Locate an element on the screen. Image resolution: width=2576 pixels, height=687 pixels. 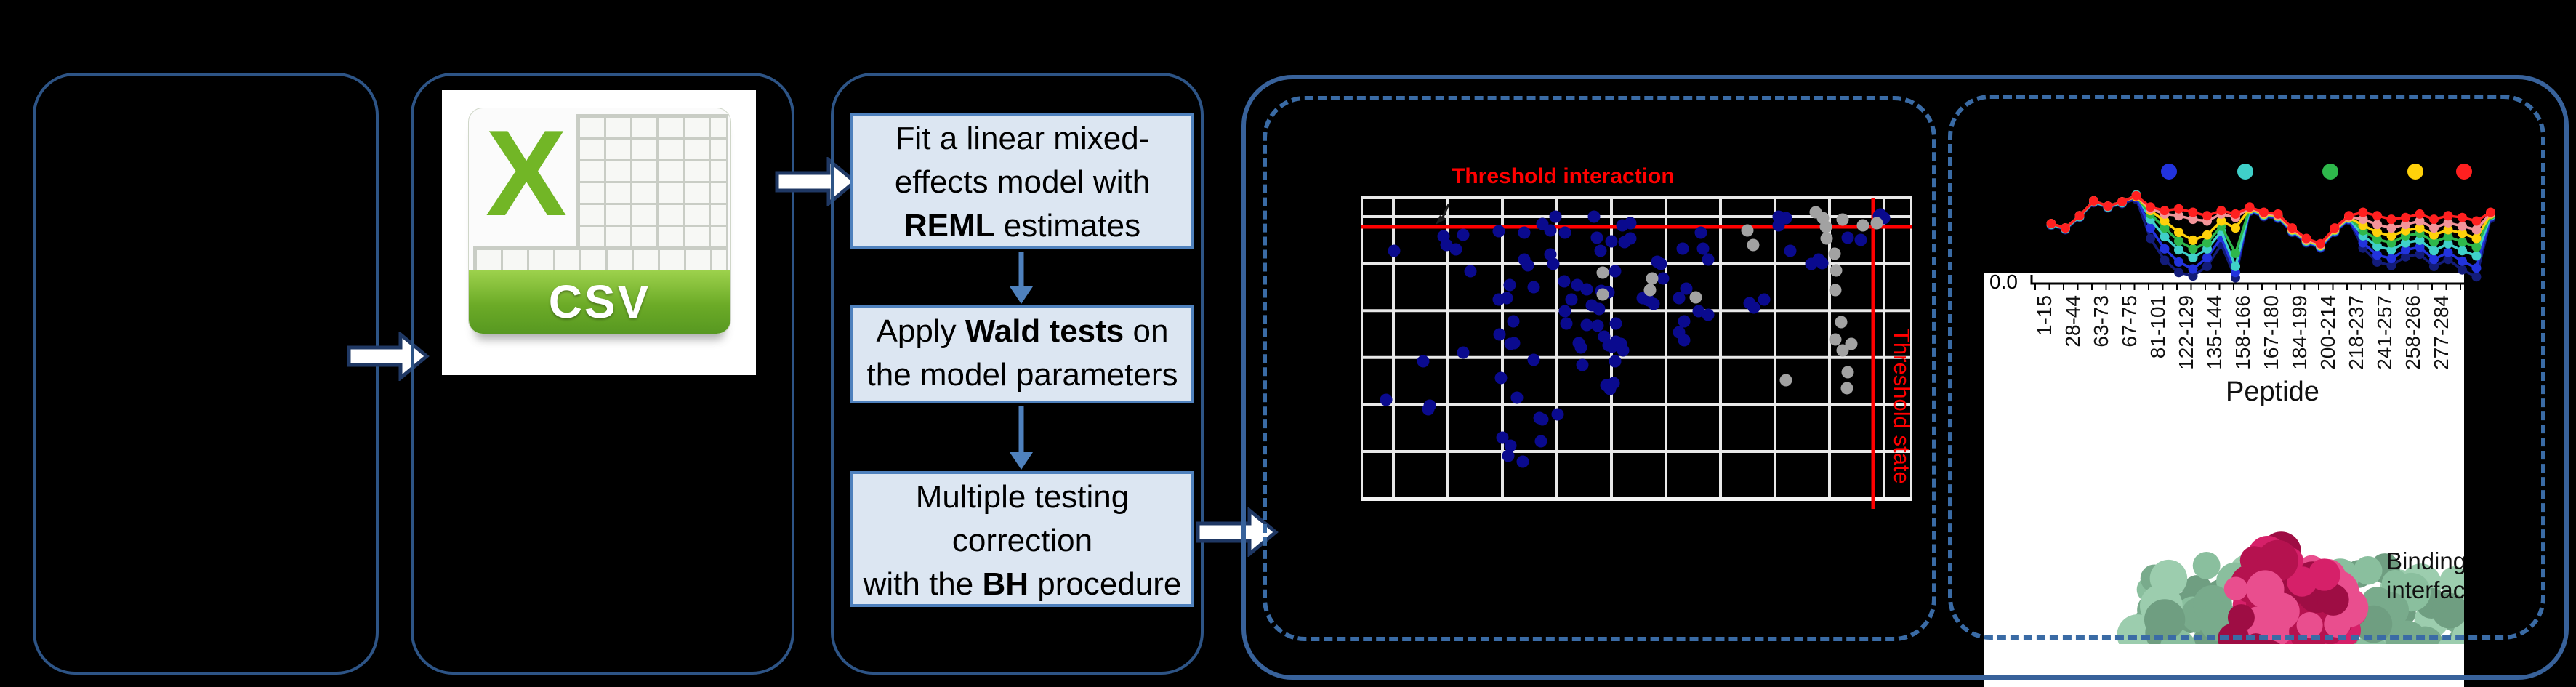
svg-text: 122-129 is located at coordinates (2186, 332).